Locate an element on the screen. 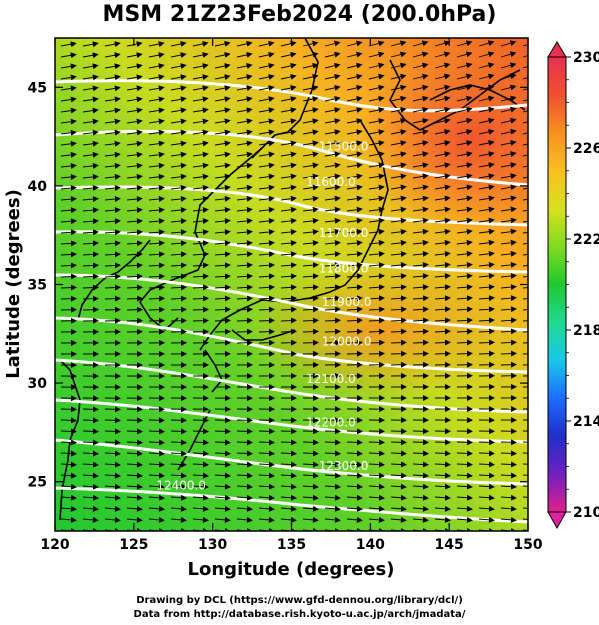  contour-label: 12100.0 is located at coordinates (331, 379).